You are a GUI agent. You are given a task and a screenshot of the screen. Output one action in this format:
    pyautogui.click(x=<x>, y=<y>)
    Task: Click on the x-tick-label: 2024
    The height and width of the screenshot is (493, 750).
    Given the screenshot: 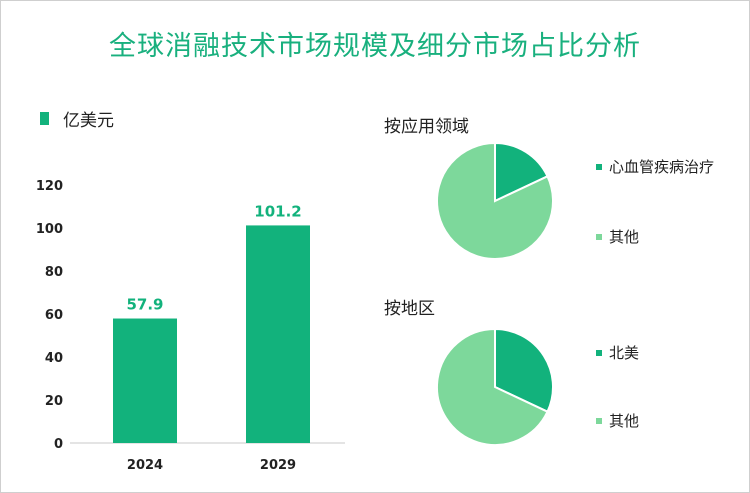 What is the action you would take?
    pyautogui.click(x=145, y=465)
    